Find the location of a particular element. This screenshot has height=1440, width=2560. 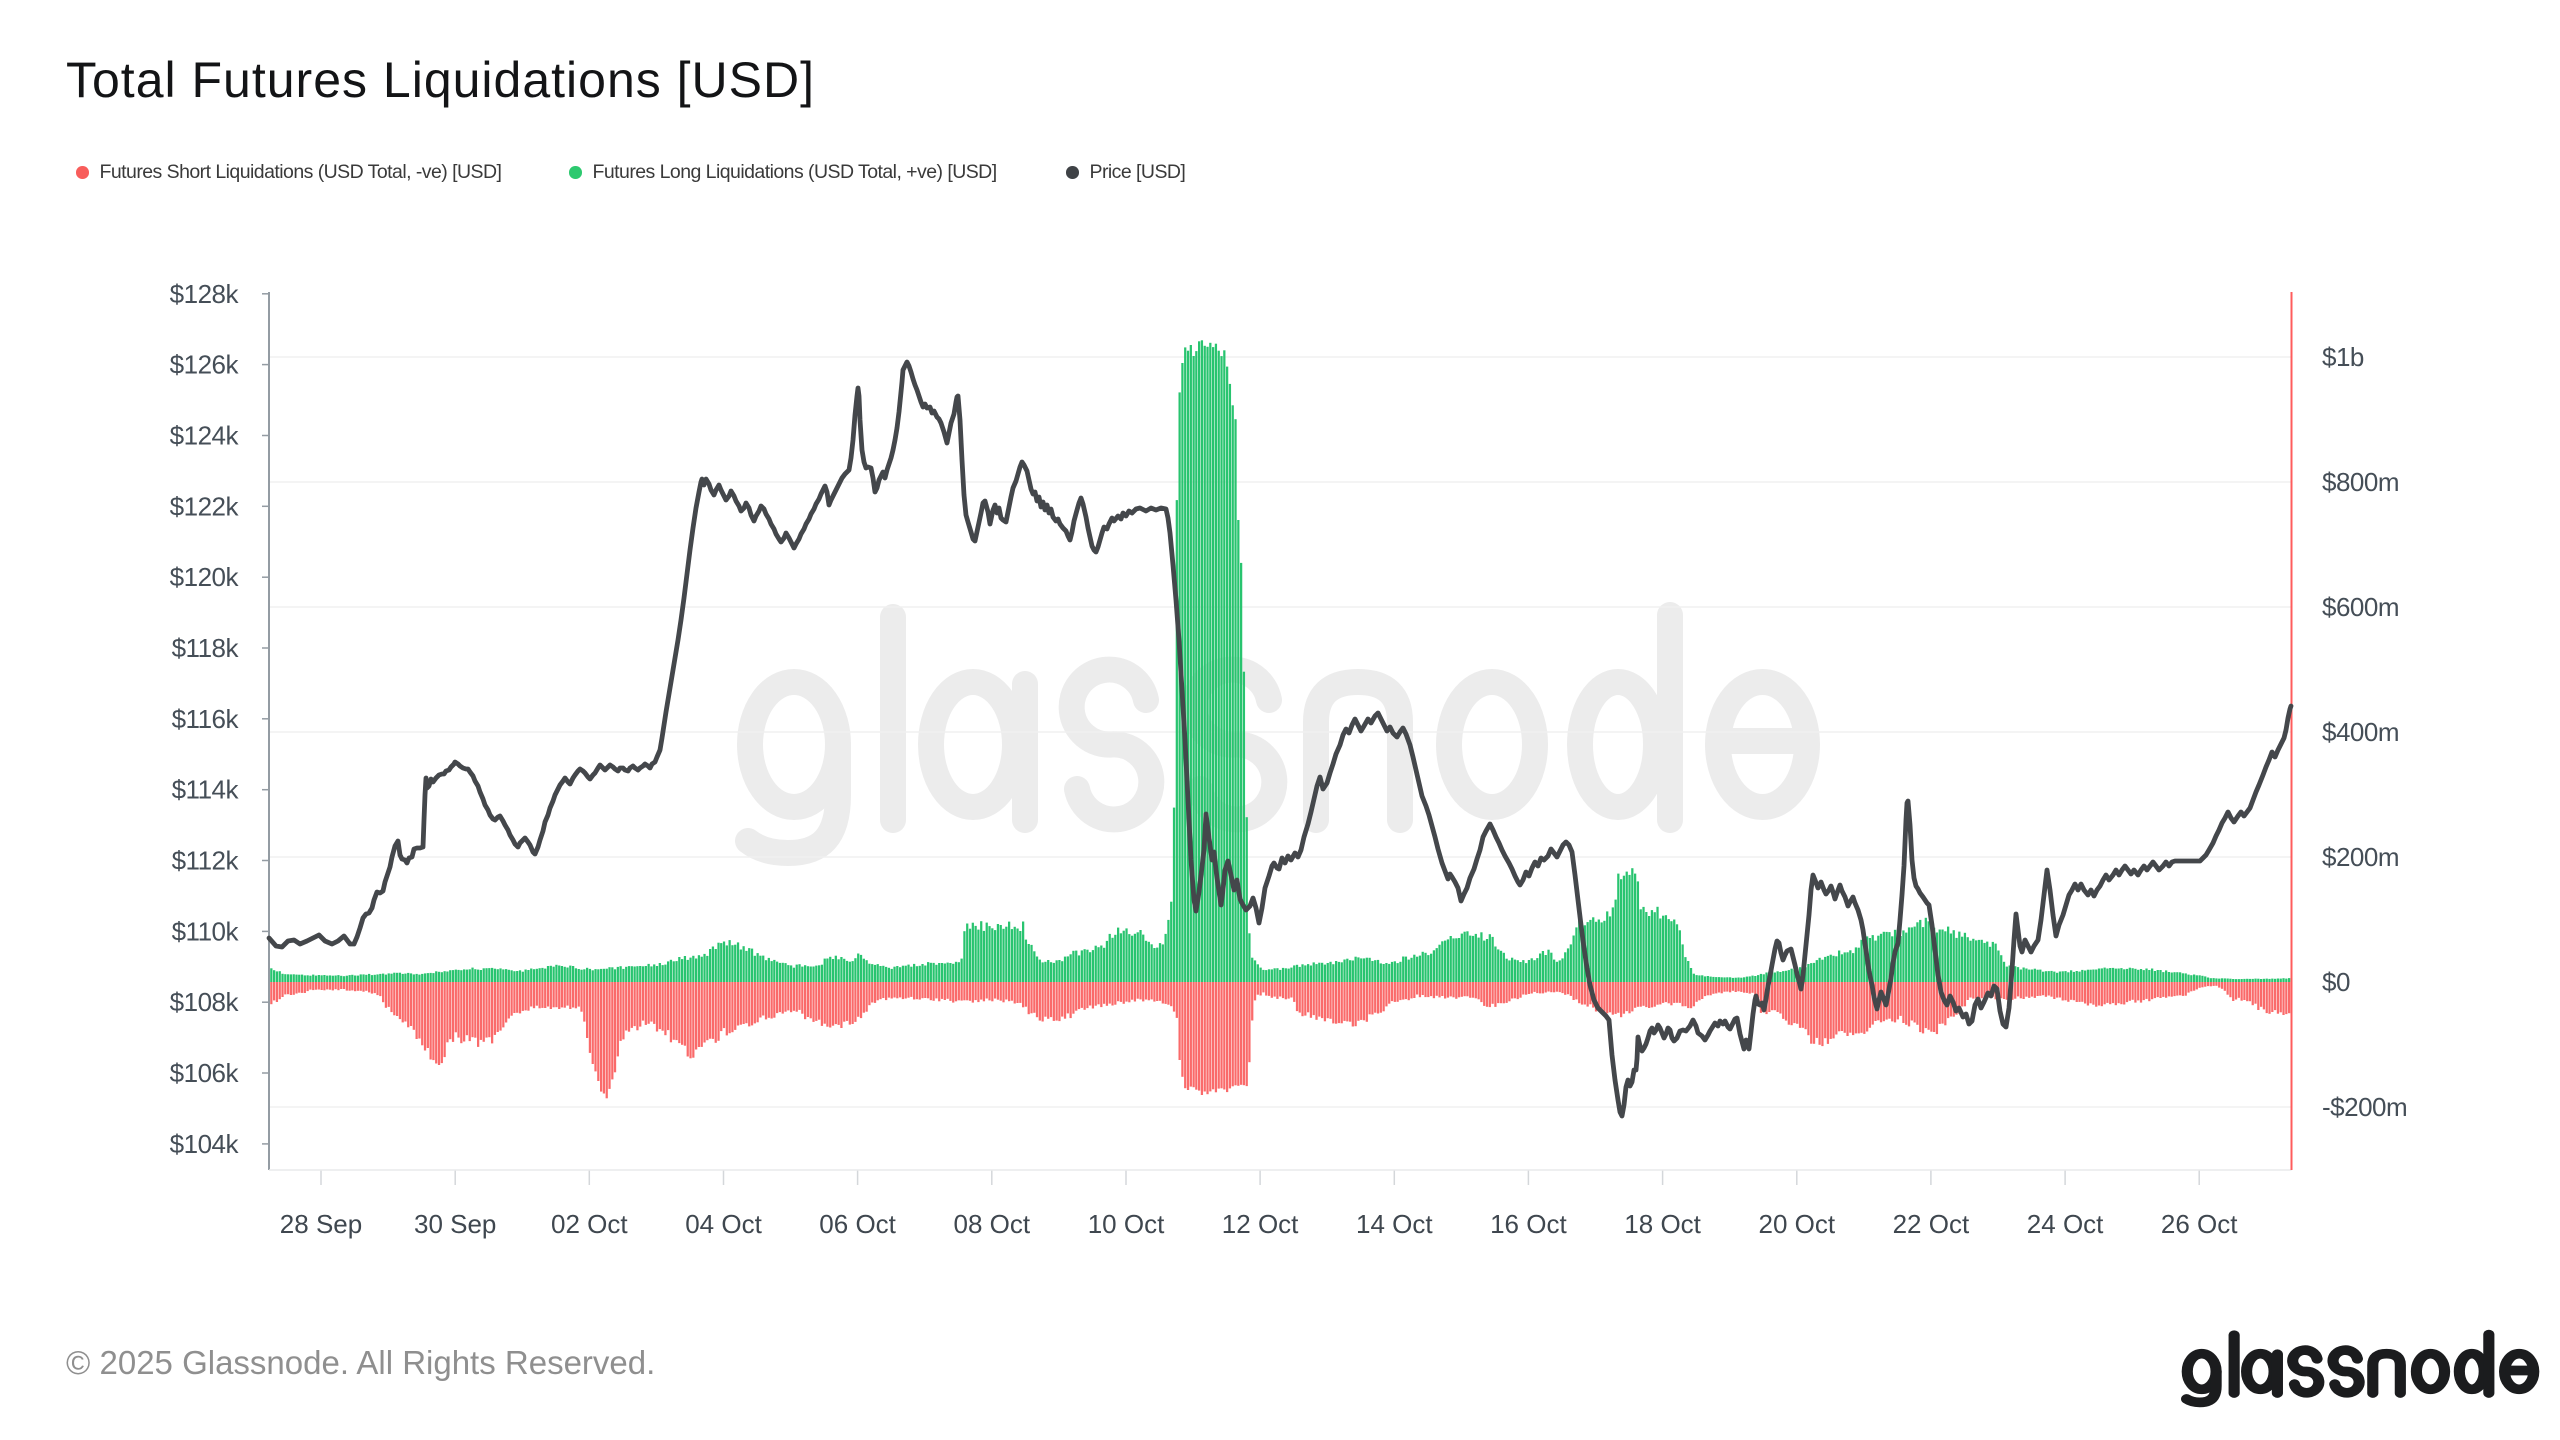

svg-text: $104k is located at coordinates (205, 1144).